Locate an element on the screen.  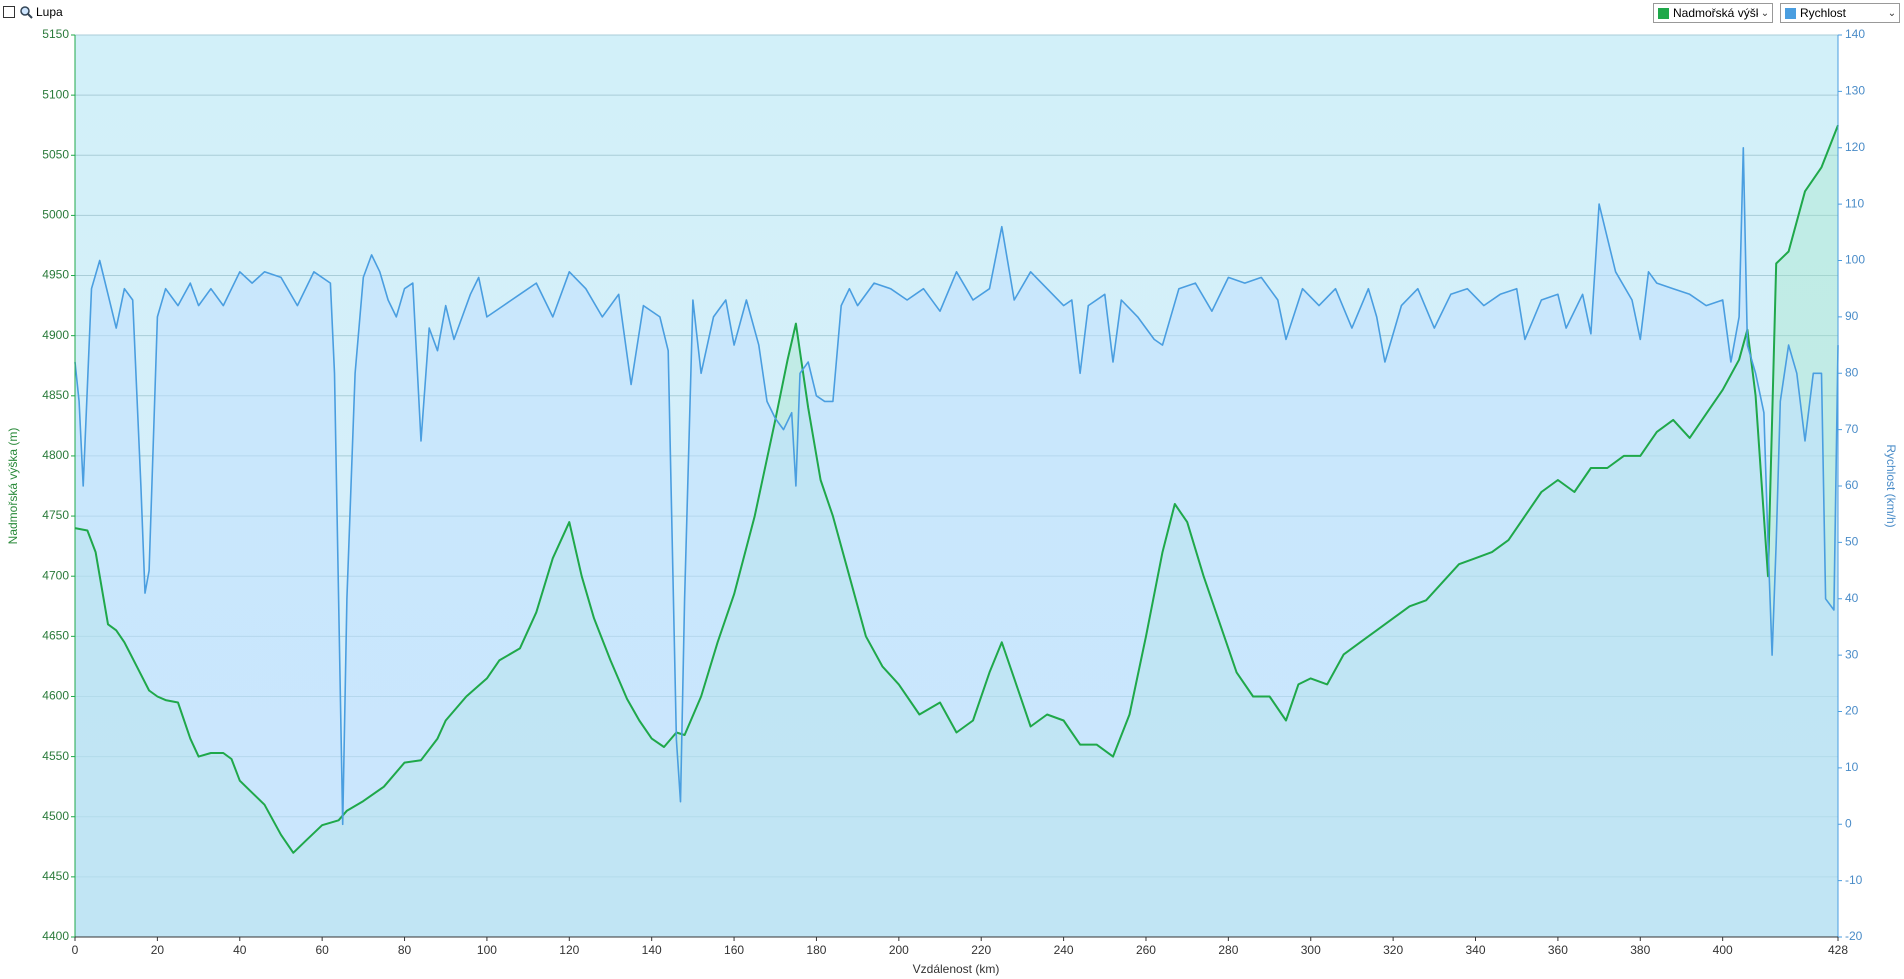
x-tick-label: 40 is located at coordinates (240, 950).